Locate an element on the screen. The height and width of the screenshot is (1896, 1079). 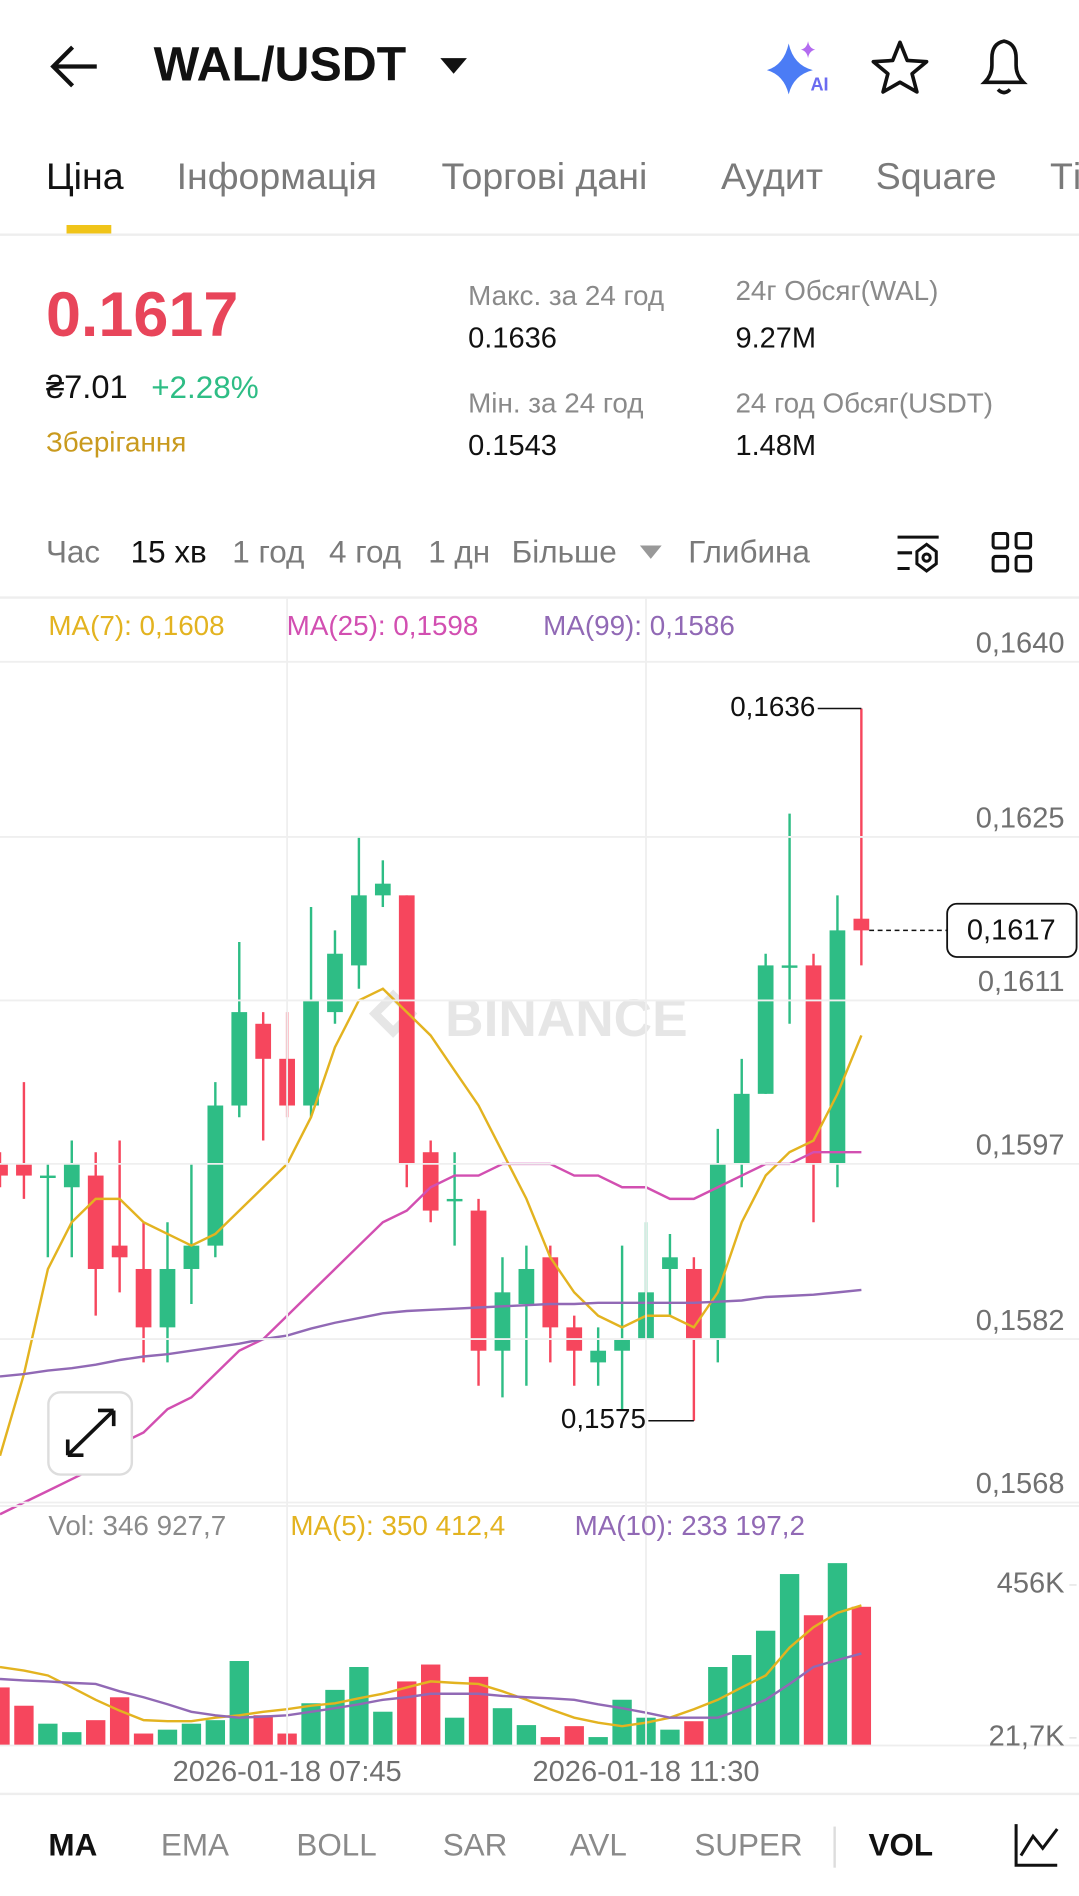
watermark: BINANCE is located at coordinates (528, 1018).